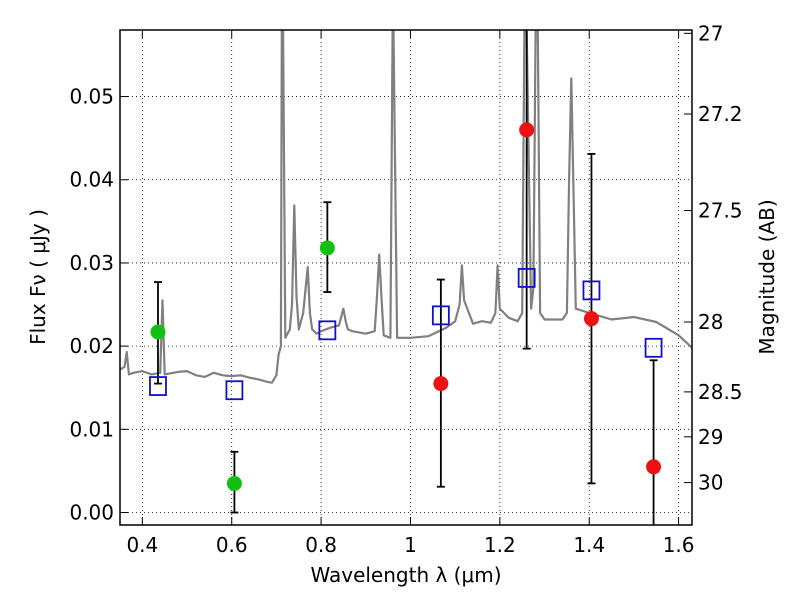 Image resolution: width=800 pixels, height=600 pixels. I want to click on y-right-tick-label: 30, so click(710, 483).